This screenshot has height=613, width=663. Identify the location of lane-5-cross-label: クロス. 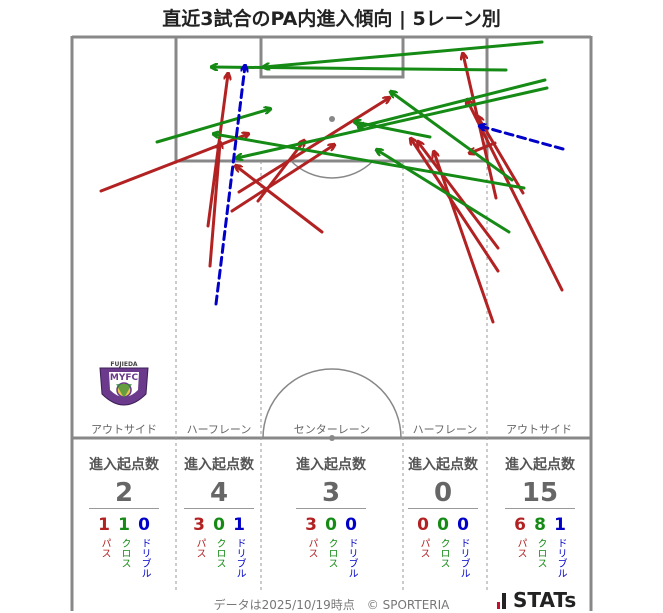
(540, 553).